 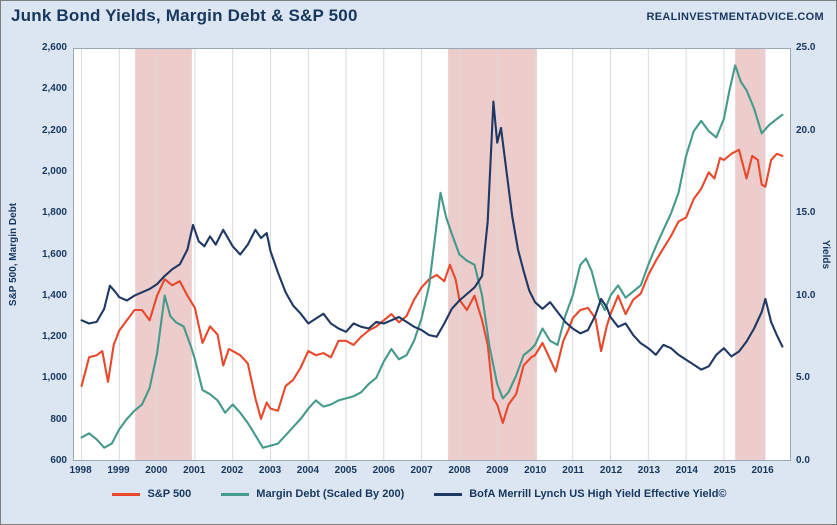 What do you see at coordinates (649, 470) in the screenshot?
I see `x-tick-label: 2013` at bounding box center [649, 470].